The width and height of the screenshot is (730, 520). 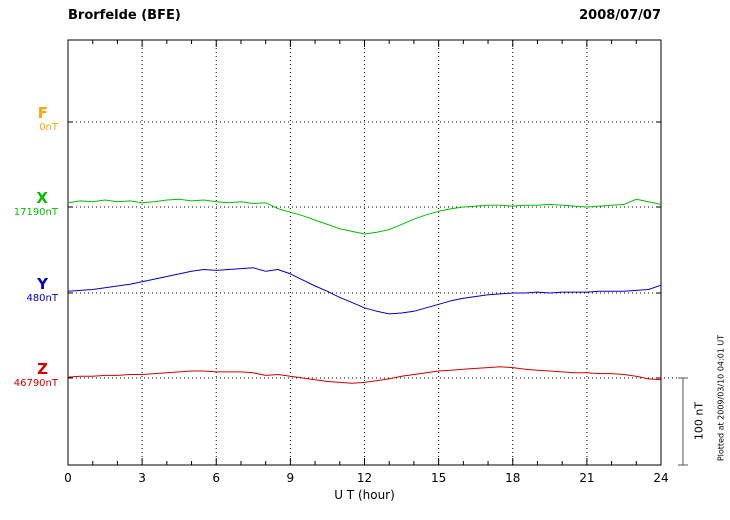 I want to click on series-label-X: X 17190nT, so click(x=30, y=204).